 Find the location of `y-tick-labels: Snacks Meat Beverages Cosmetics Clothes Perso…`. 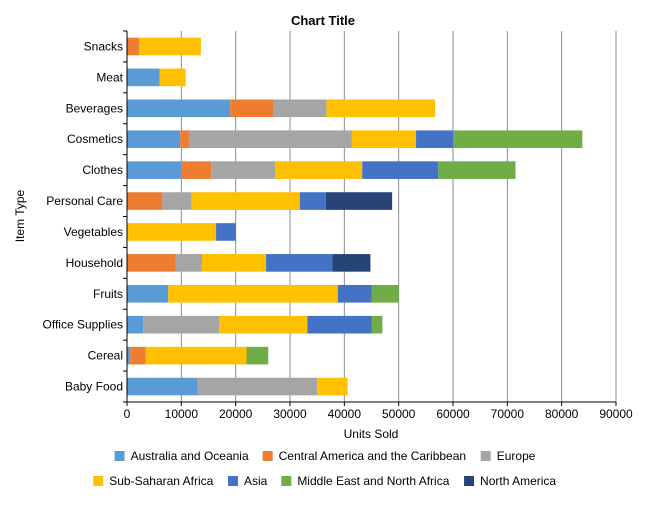

y-tick-labels: Snacks Meat Beverages Cosmetics Clothes Perso… is located at coordinates (83, 216).